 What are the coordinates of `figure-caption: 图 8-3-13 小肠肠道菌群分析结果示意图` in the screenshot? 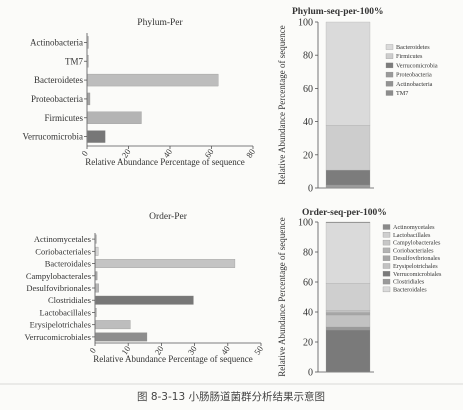 It's located at (231, 396).